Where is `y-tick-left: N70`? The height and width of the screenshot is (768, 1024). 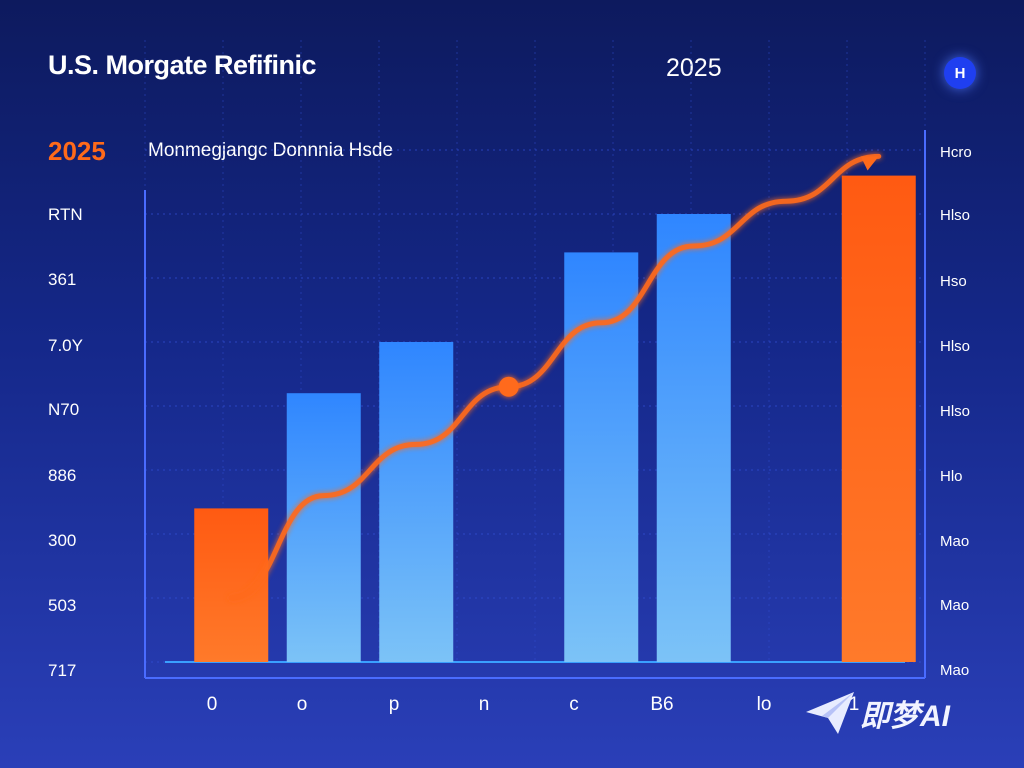
y-tick-left: N70 is located at coordinates (64, 409).